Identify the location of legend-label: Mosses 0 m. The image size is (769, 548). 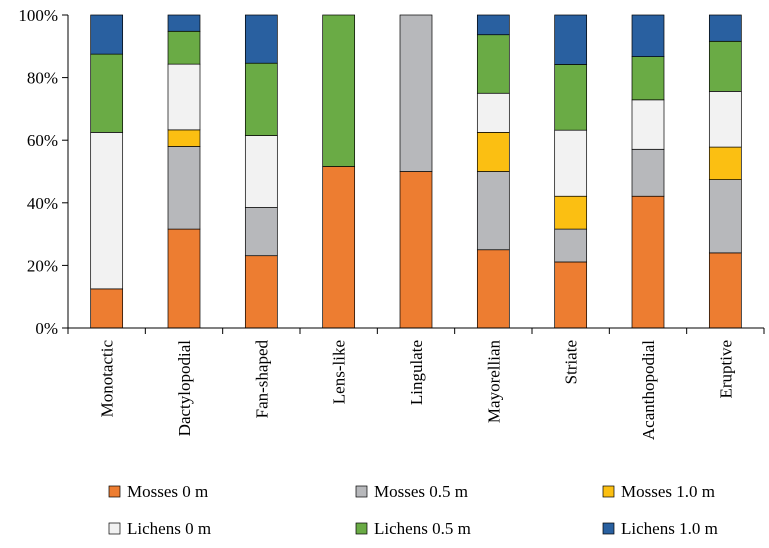
(167, 491).